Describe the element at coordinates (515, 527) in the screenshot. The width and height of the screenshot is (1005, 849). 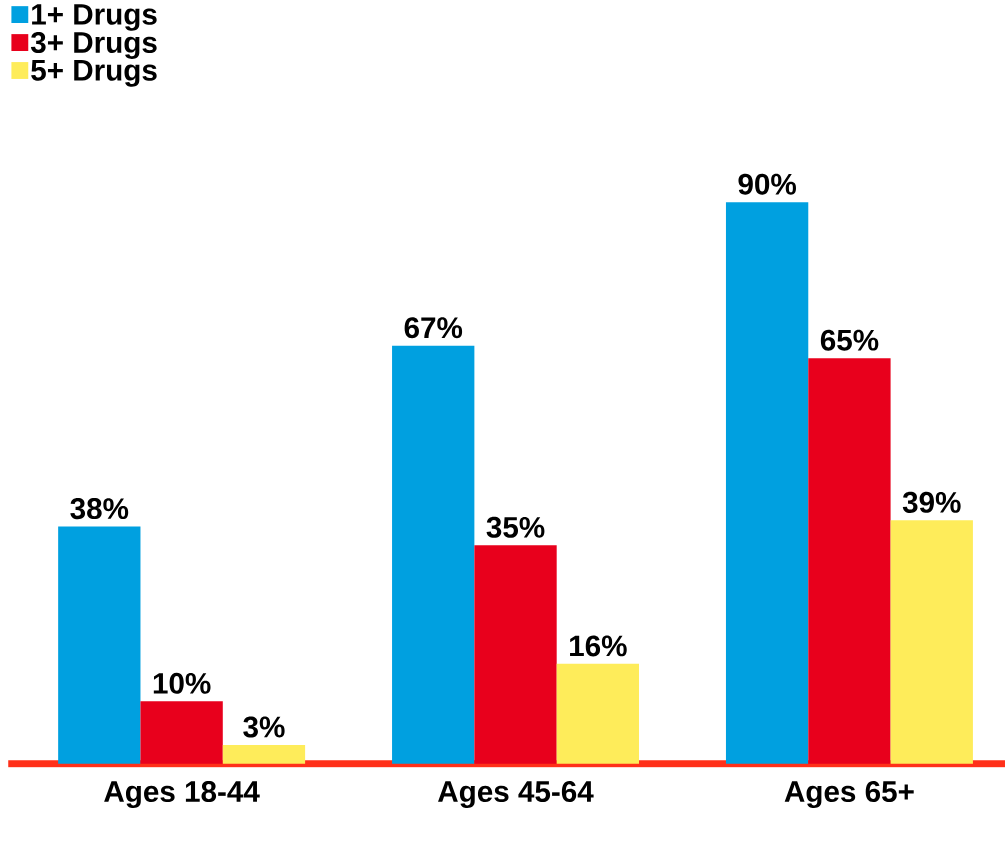
I see `data-label: 35%` at that location.